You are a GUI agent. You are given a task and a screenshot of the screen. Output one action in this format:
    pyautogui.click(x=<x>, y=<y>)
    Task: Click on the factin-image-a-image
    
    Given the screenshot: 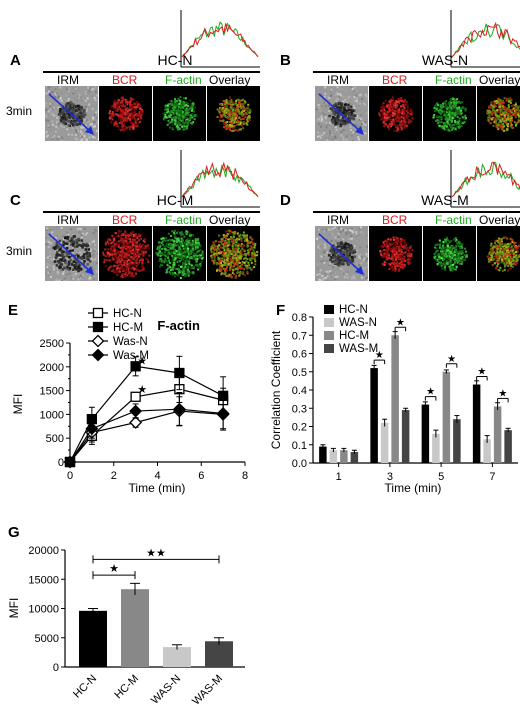 What is the action you would take?
    pyautogui.click(x=180, y=113)
    